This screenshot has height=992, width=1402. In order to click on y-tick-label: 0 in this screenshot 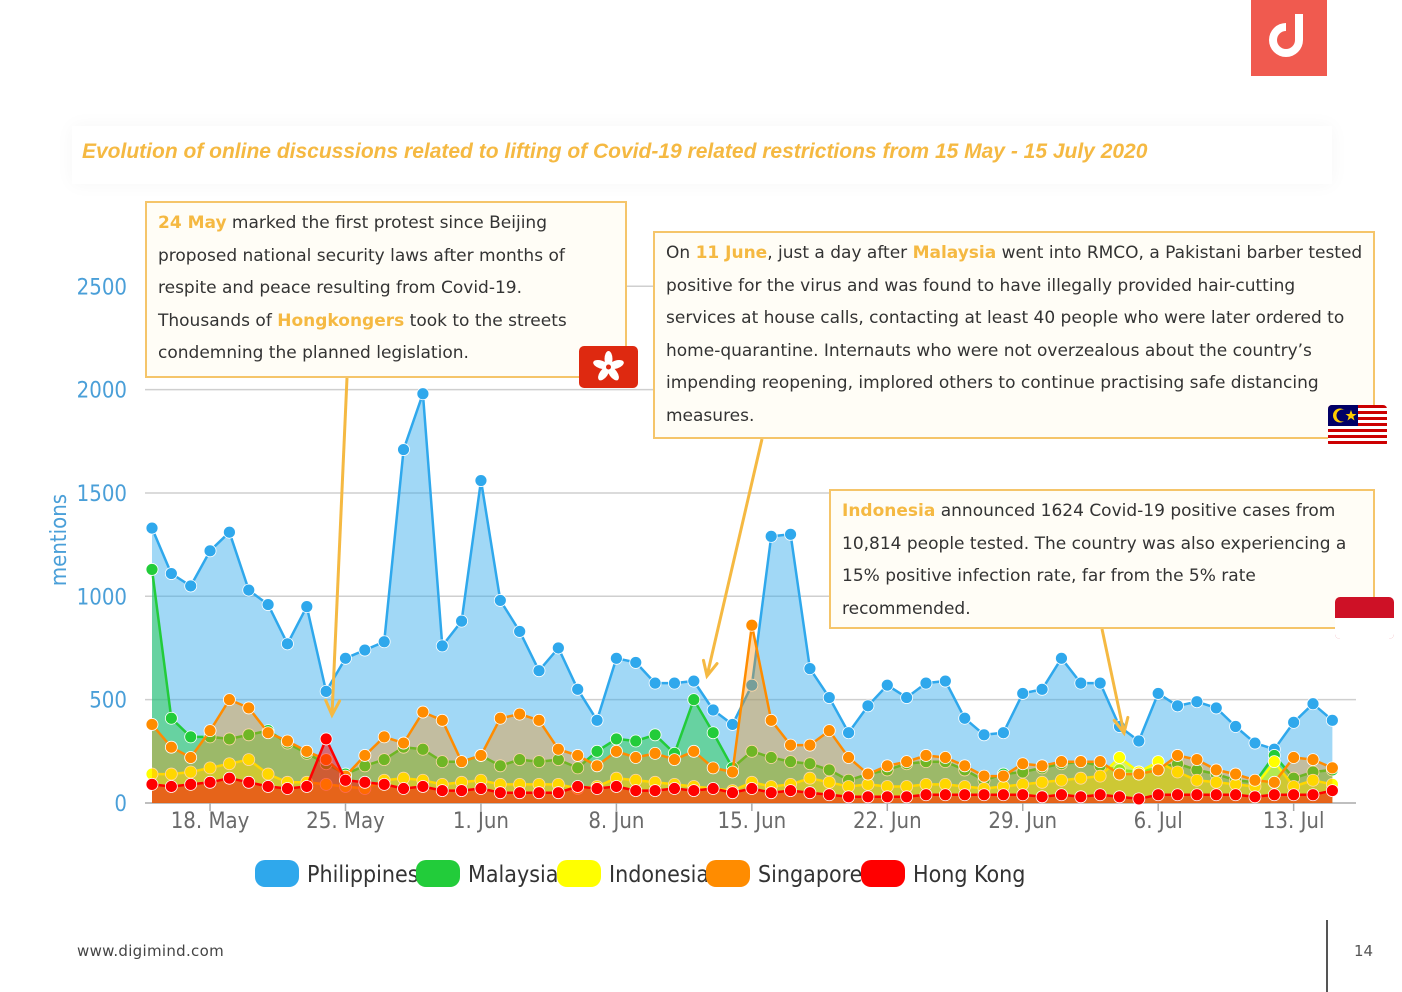, I will do `click(120, 804)`.